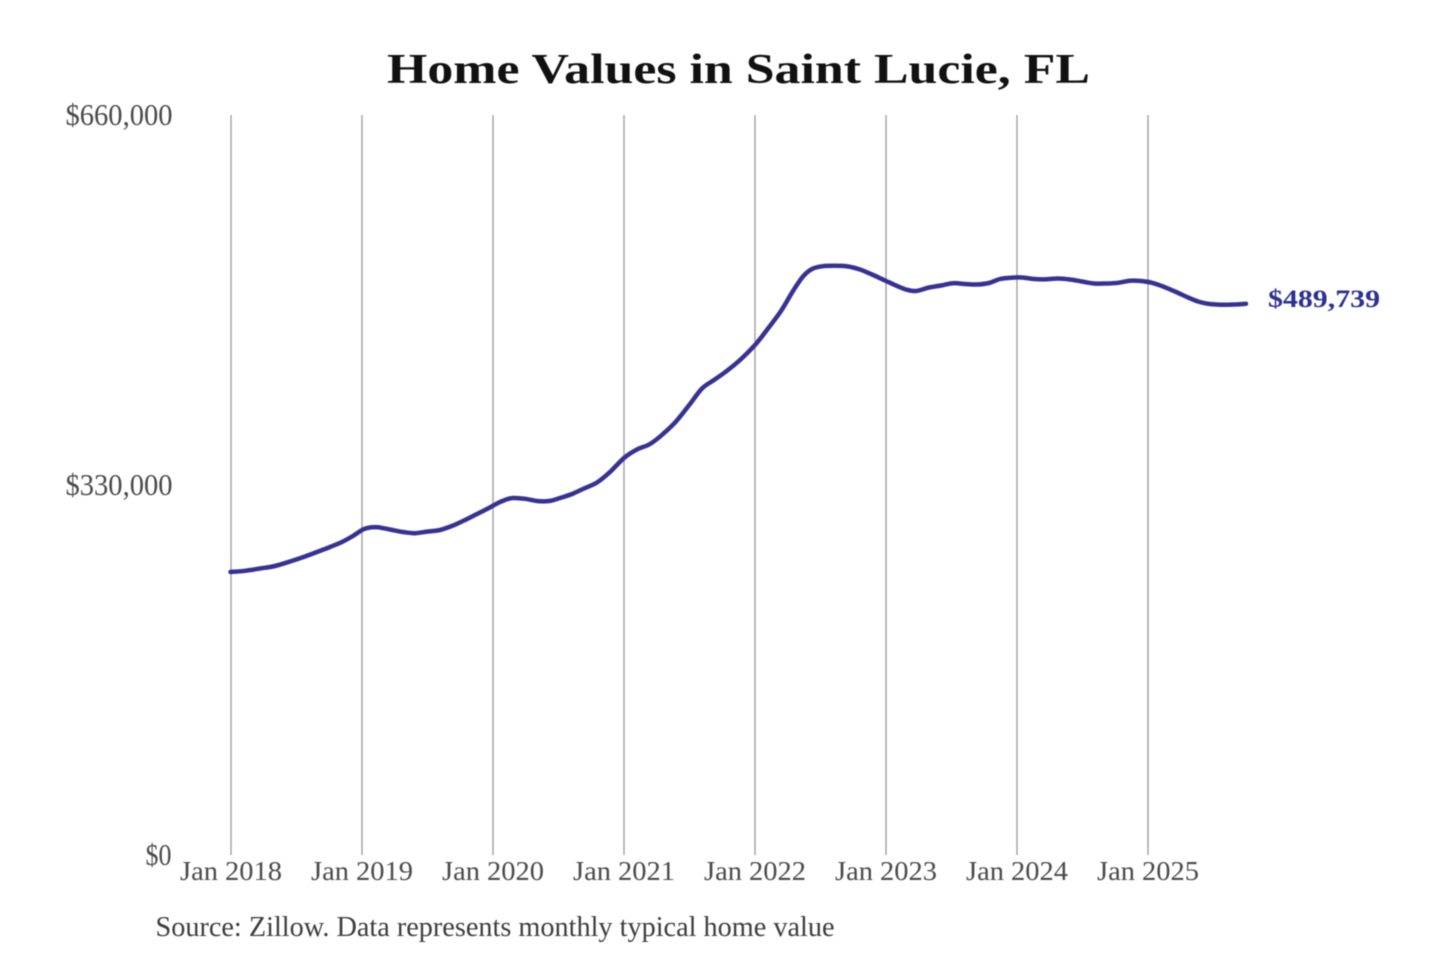 The width and height of the screenshot is (1440, 960). Describe the element at coordinates (231, 871) in the screenshot. I see `svg-text: Jan 2018` at that location.